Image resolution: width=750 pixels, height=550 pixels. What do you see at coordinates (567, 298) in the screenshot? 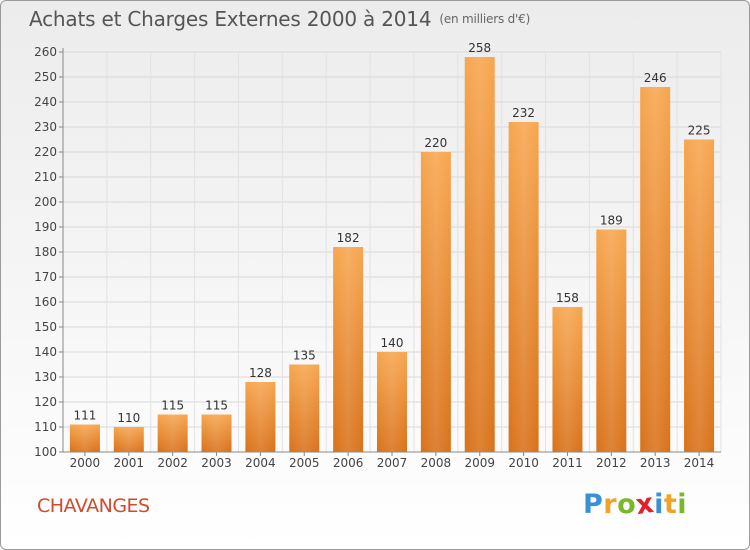
I see `data-label: 158` at bounding box center [567, 298].